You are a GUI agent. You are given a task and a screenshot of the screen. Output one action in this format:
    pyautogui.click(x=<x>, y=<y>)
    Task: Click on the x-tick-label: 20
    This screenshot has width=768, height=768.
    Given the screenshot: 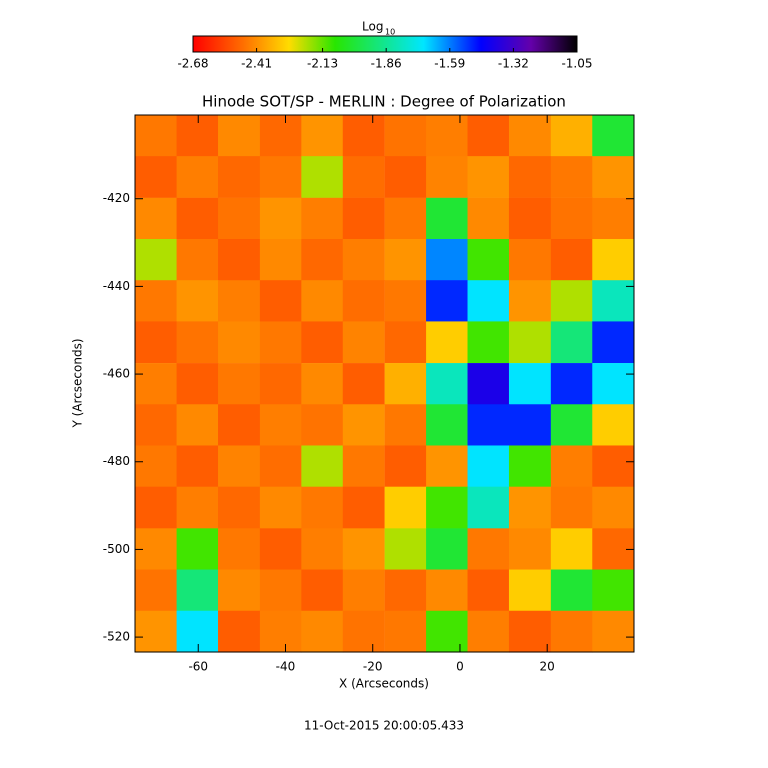 What is the action you would take?
    pyautogui.click(x=547, y=667)
    